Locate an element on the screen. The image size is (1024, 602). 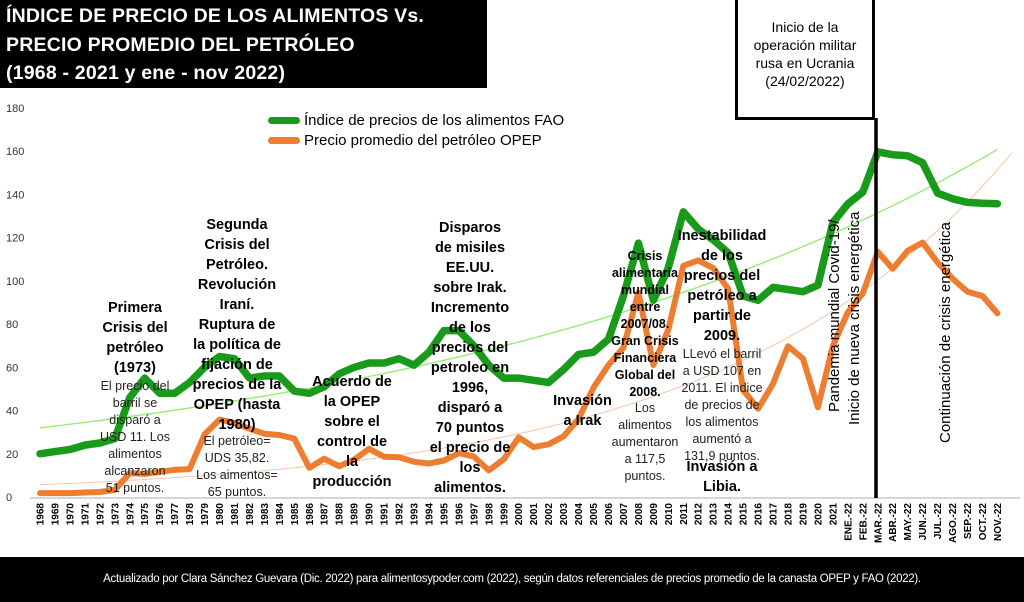
x-tick-label: 2020 is located at coordinates (818, 514).